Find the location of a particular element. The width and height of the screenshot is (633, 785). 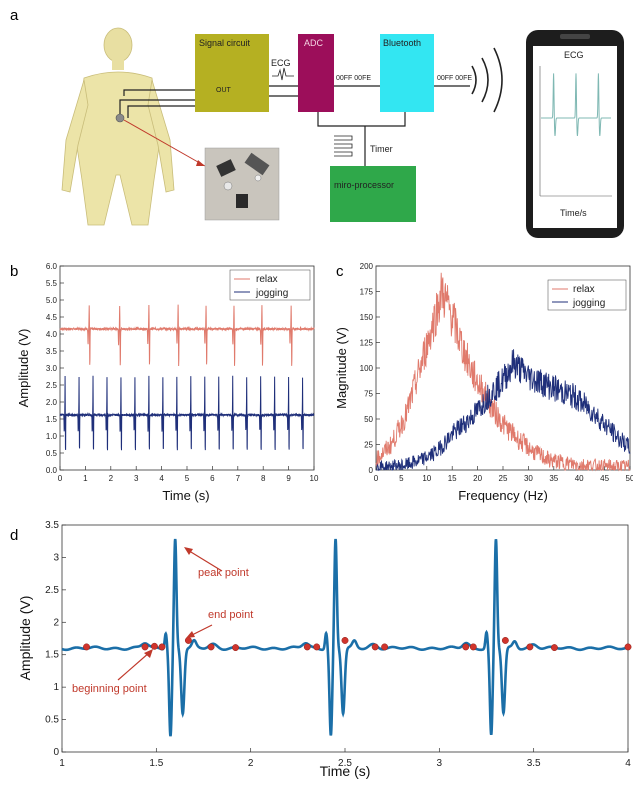

chart-b-ytick-label: 5.5 is located at coordinates (52, 283).